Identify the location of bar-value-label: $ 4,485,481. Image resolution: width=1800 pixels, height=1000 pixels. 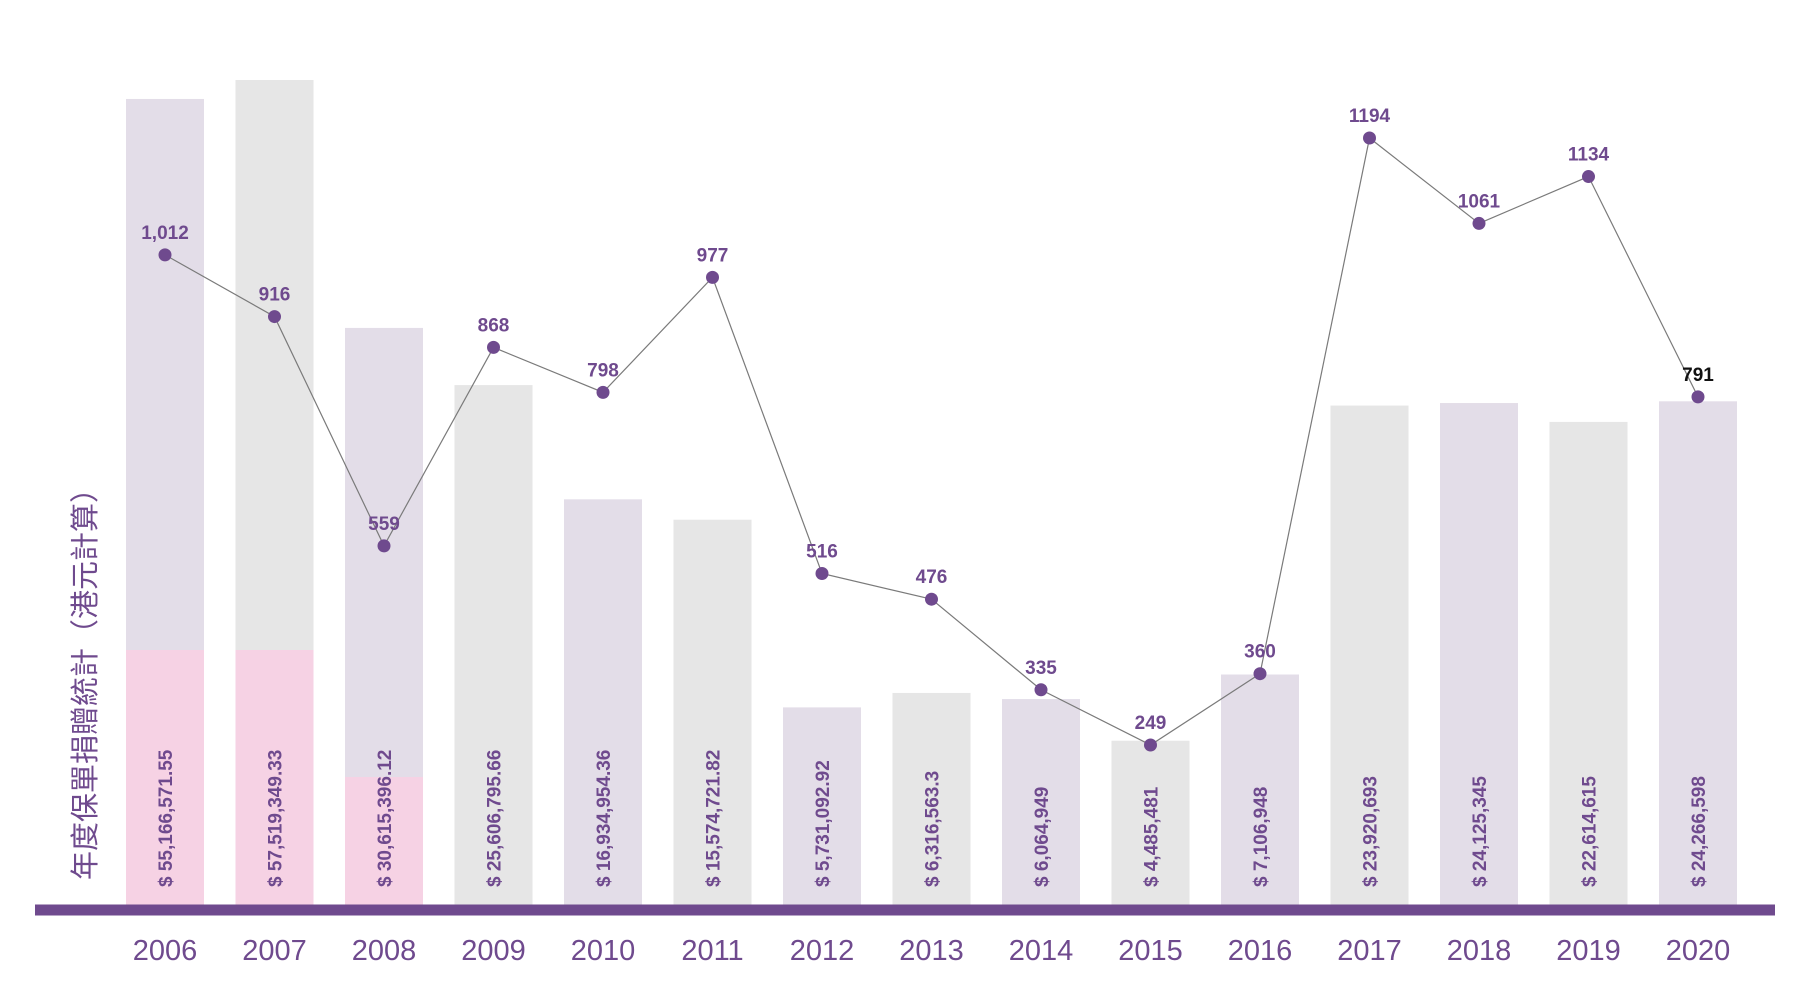
(1152, 836).